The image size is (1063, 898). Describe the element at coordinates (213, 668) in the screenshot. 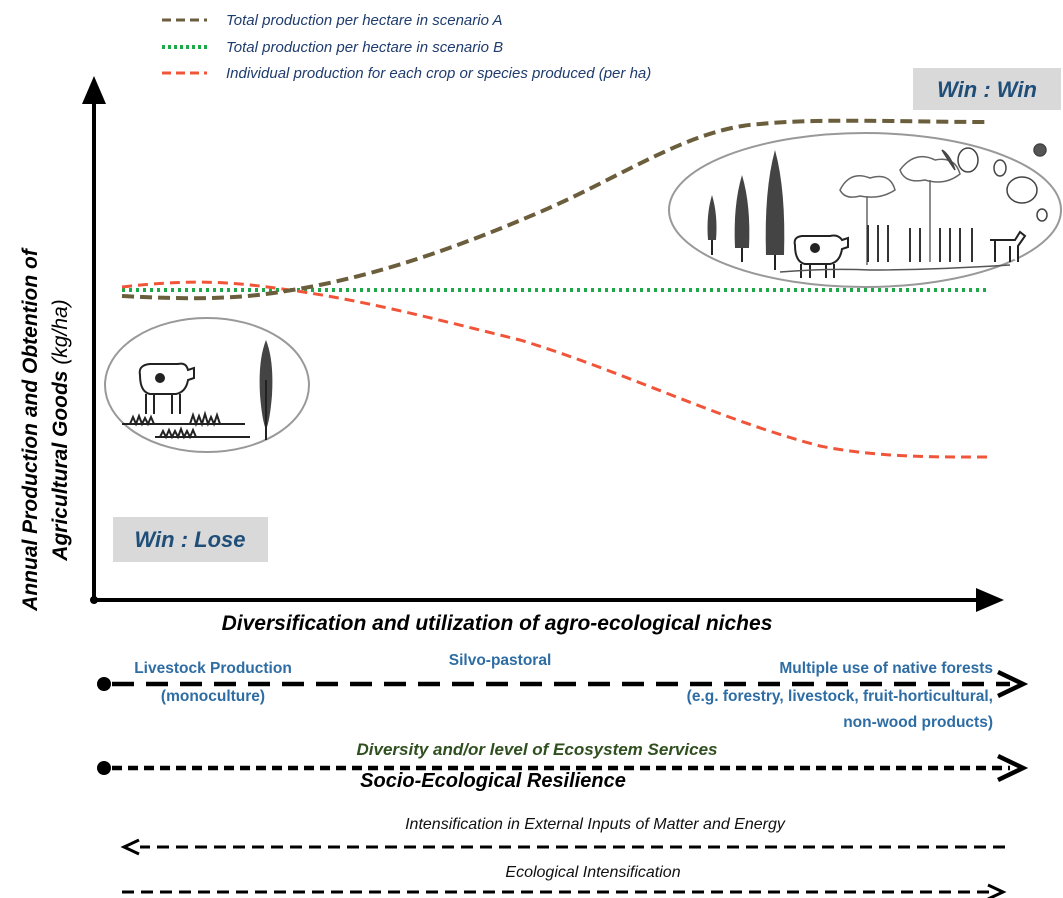

I see `livestock-production-label: Livestock Production` at that location.